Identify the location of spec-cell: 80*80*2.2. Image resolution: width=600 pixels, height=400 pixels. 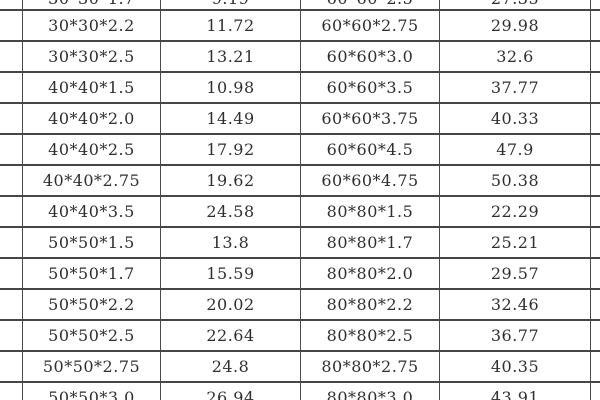
(369, 304).